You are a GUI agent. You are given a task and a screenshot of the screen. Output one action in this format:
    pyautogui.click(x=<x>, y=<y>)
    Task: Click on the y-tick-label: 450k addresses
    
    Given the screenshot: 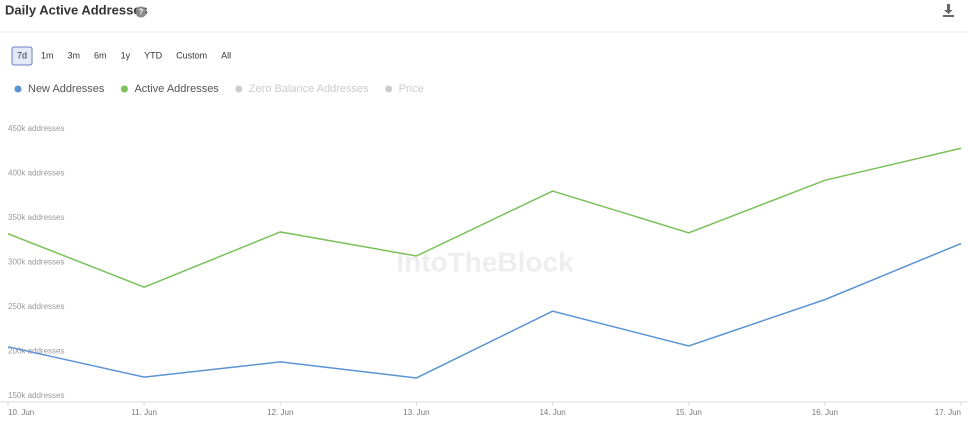 What is the action you would take?
    pyautogui.click(x=36, y=128)
    